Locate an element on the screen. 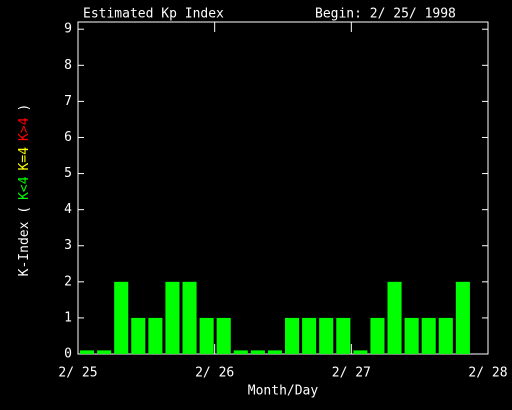 The width and height of the screenshot is (512, 410). y-label-part: K<4 is located at coordinates (24, 188).